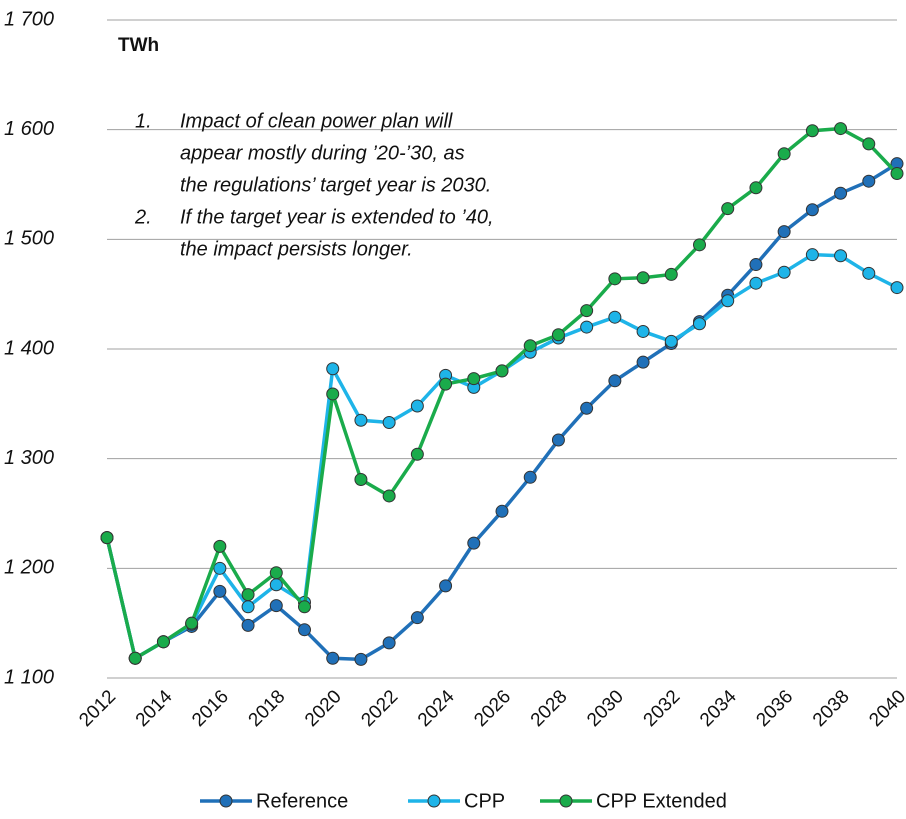 This screenshot has height=819, width=906. I want to click on y-tick-label: 1 500, so click(29, 239).